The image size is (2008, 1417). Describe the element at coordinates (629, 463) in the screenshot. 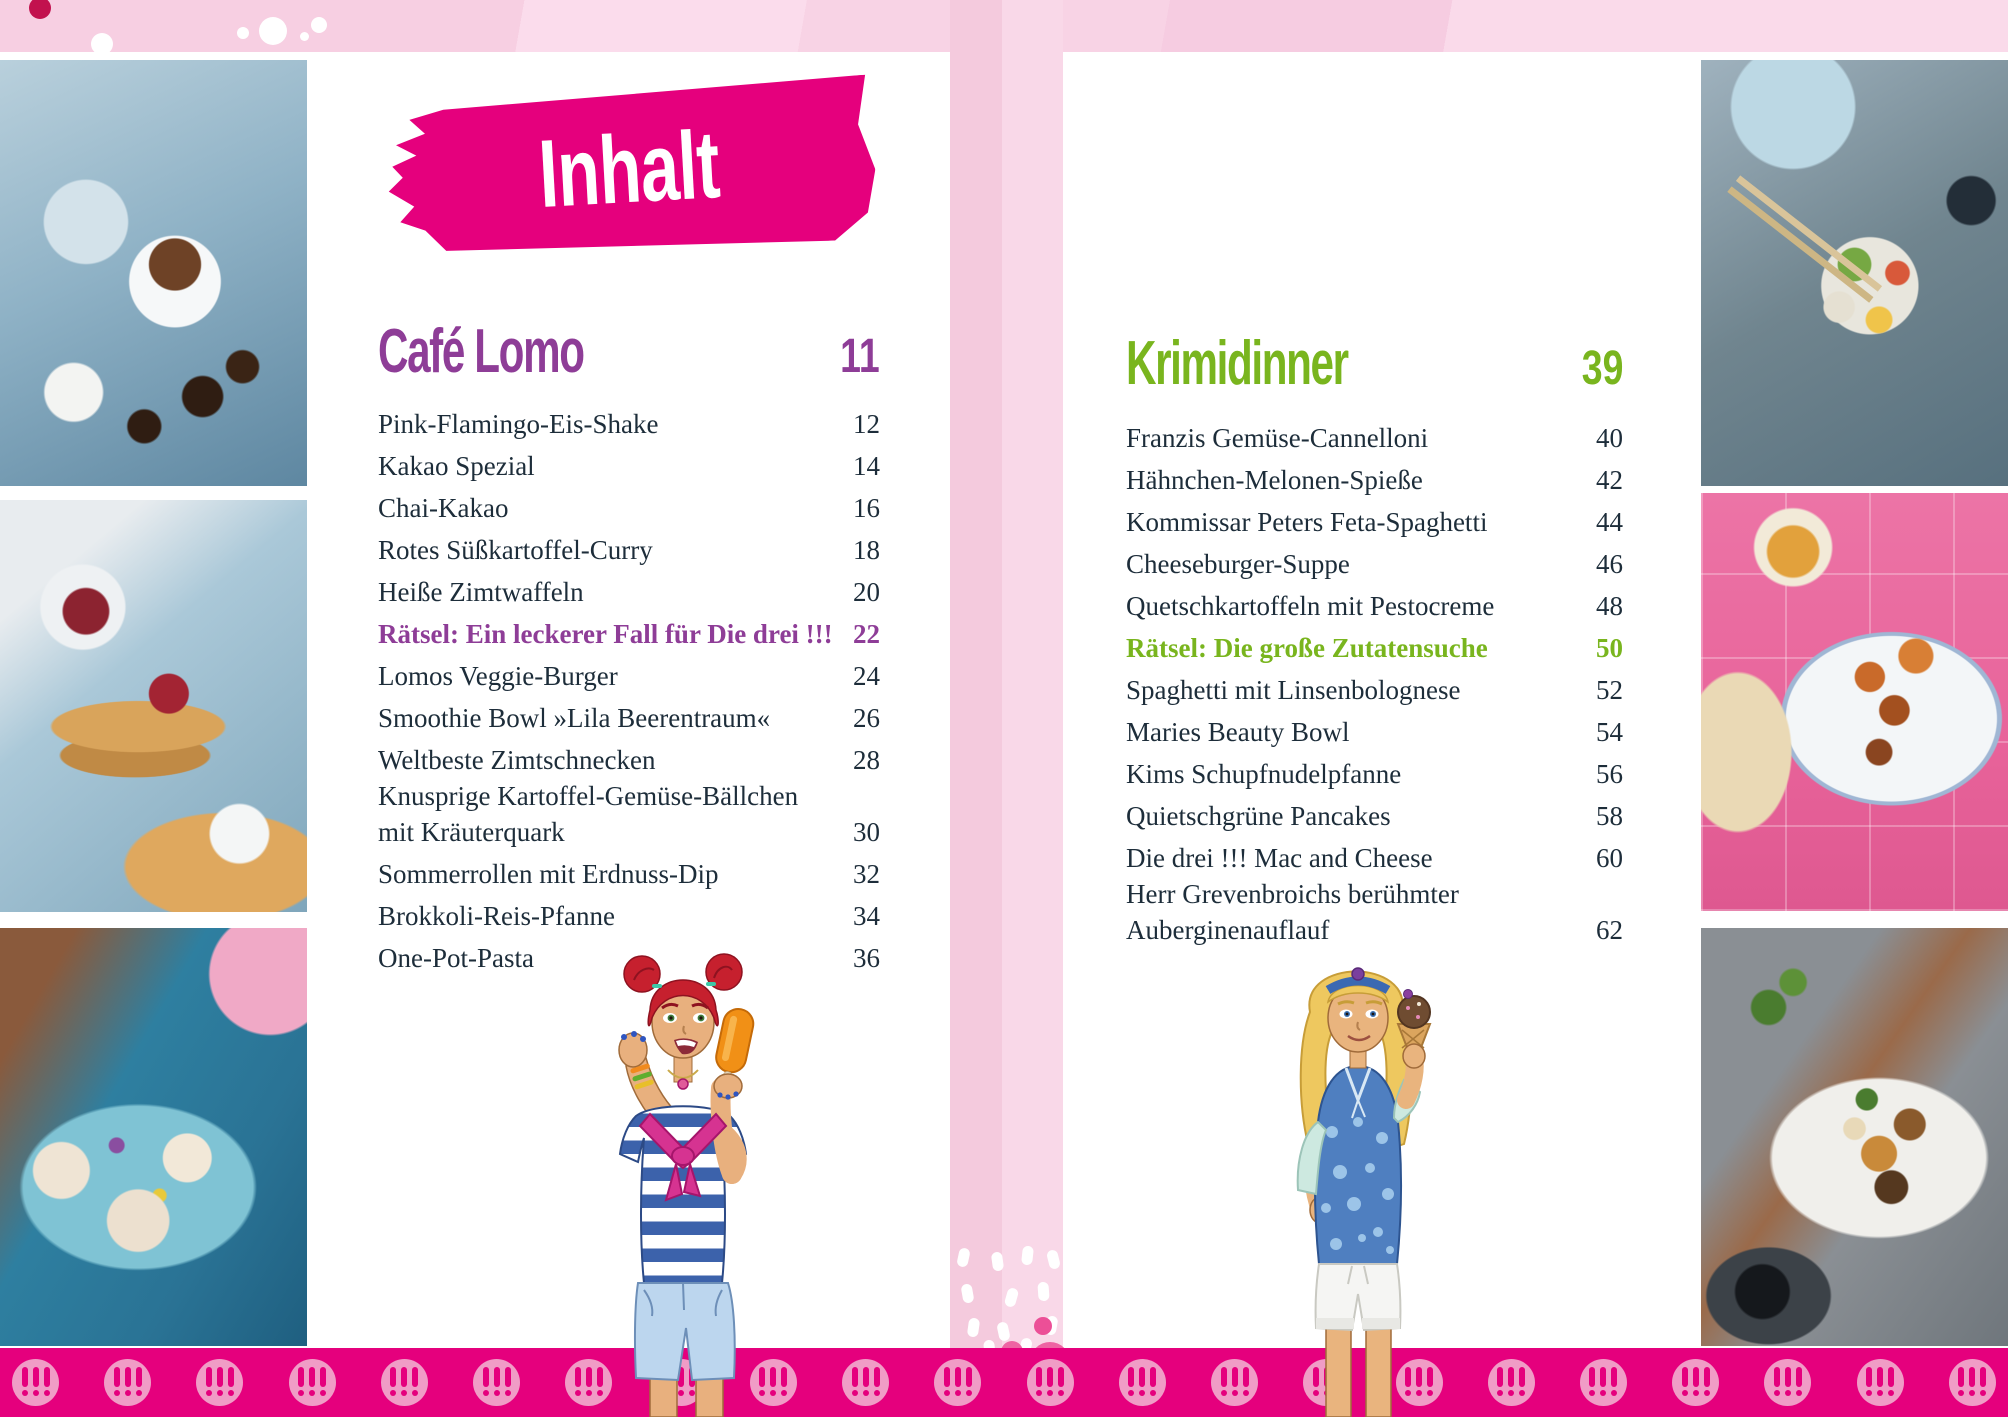

I see `toc-item: Kakao Spezial 14` at that location.